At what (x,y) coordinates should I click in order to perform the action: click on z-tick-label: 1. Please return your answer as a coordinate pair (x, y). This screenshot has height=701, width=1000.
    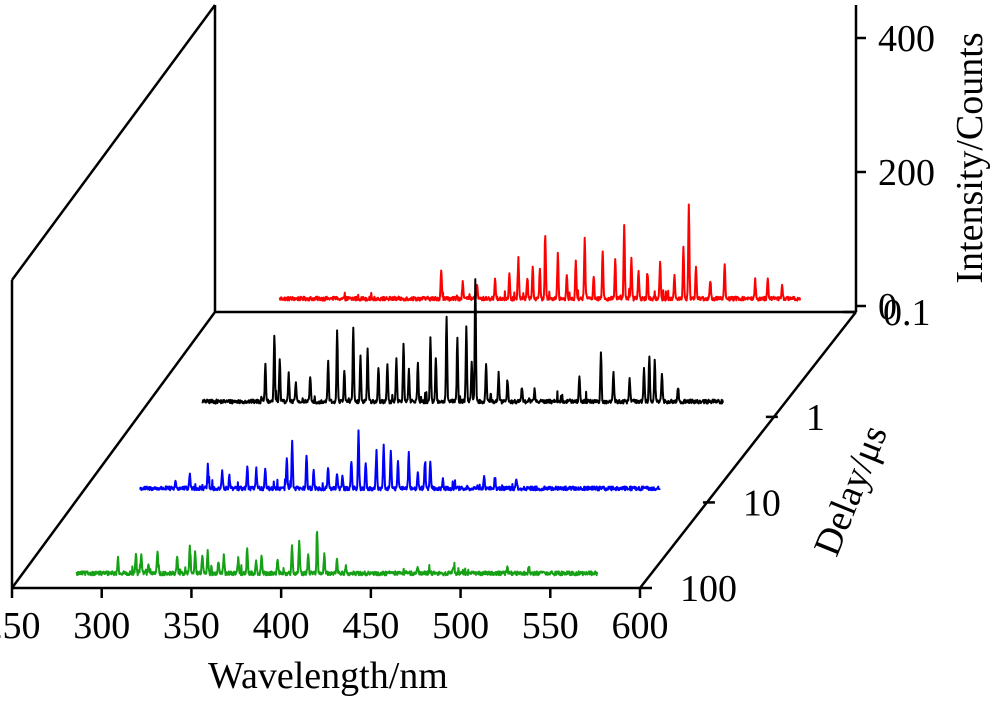
    Looking at the image, I should click on (815, 418).